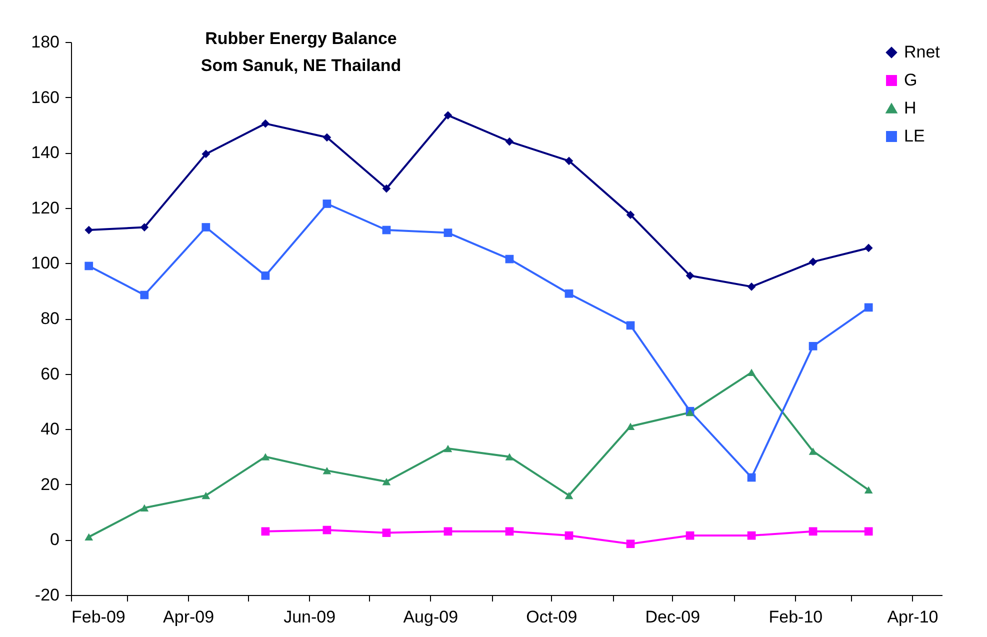 The height and width of the screenshot is (637, 987). What do you see at coordinates (50, 374) in the screenshot?
I see `y-tick-label: 60` at bounding box center [50, 374].